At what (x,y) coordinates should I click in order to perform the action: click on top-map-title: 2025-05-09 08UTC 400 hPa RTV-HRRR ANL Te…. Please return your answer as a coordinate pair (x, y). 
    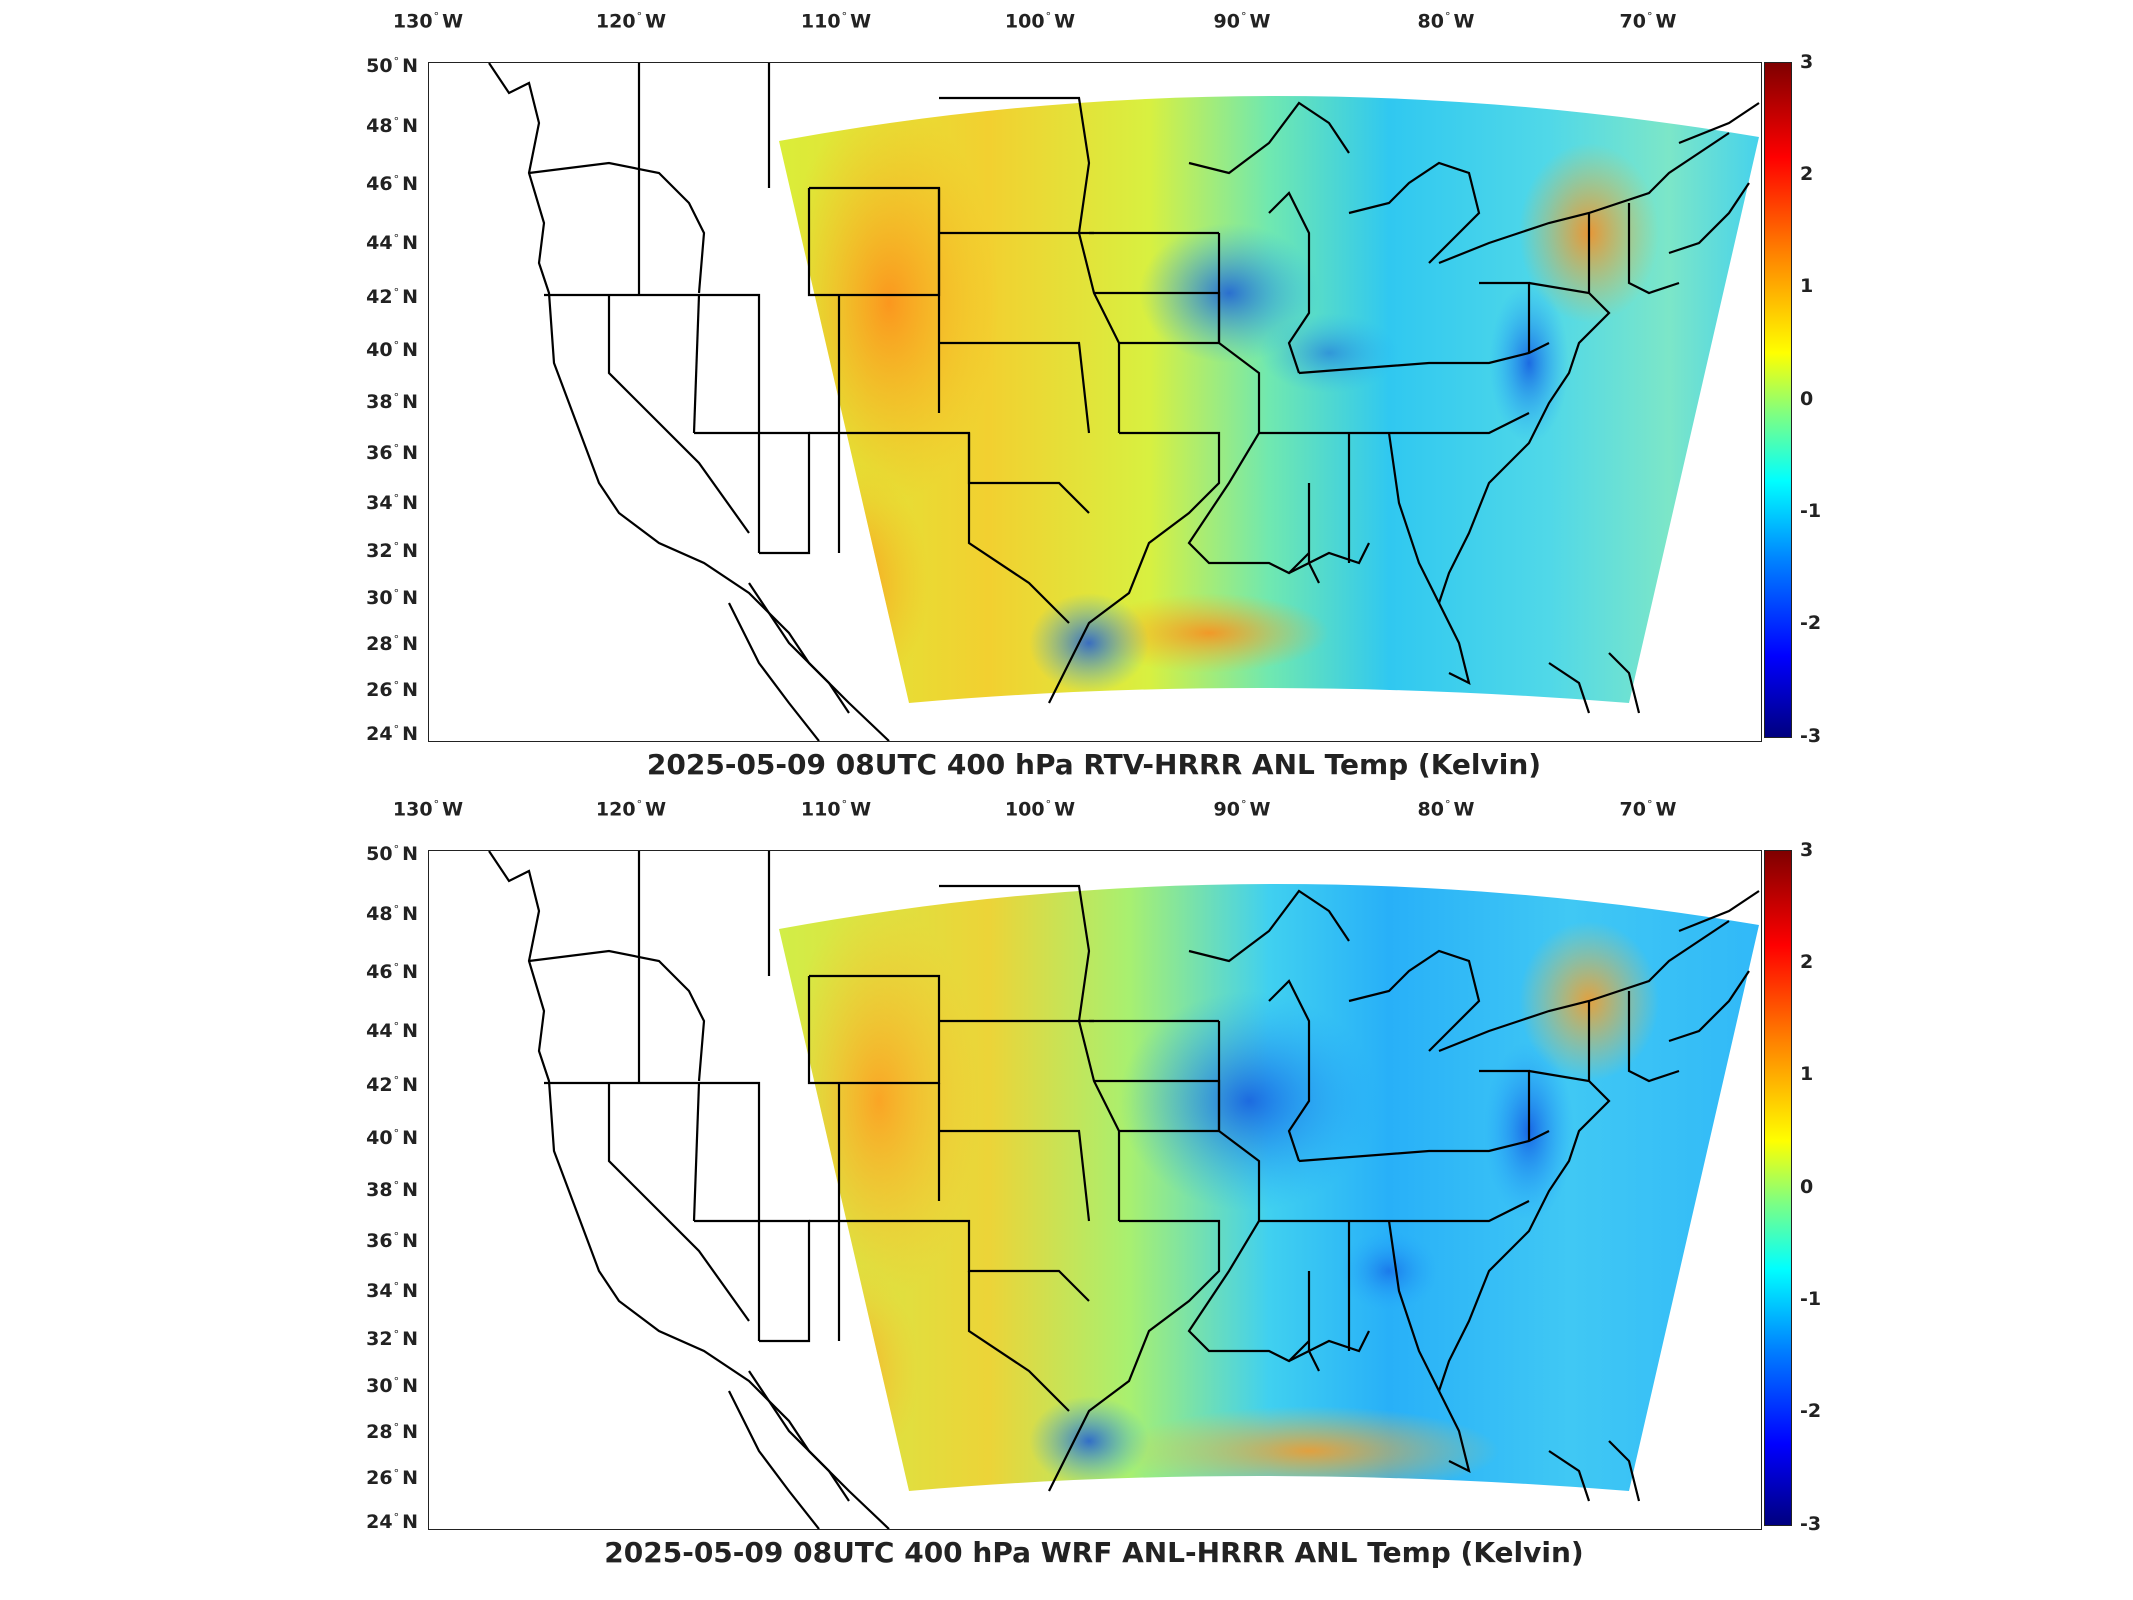
    Looking at the image, I should click on (1094, 764).